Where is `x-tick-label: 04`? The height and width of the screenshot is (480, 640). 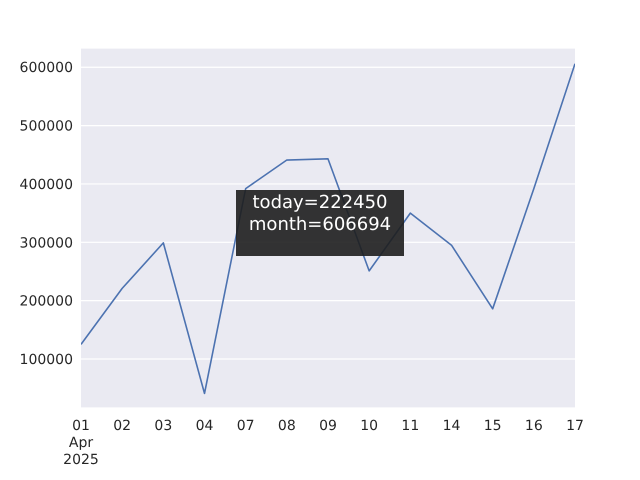 x-tick-label: 04 is located at coordinates (205, 426).